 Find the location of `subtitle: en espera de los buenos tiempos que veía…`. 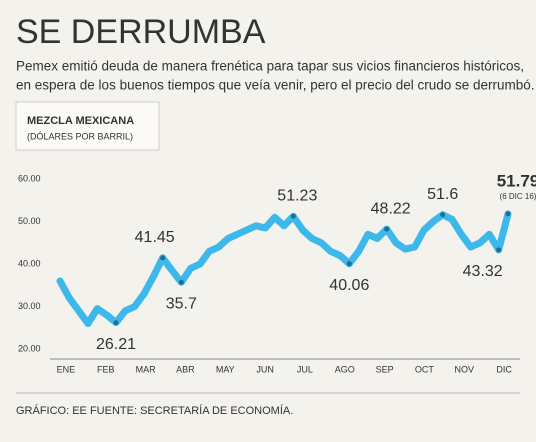

subtitle: en espera de los buenos tiempos que veía… is located at coordinates (275, 85).